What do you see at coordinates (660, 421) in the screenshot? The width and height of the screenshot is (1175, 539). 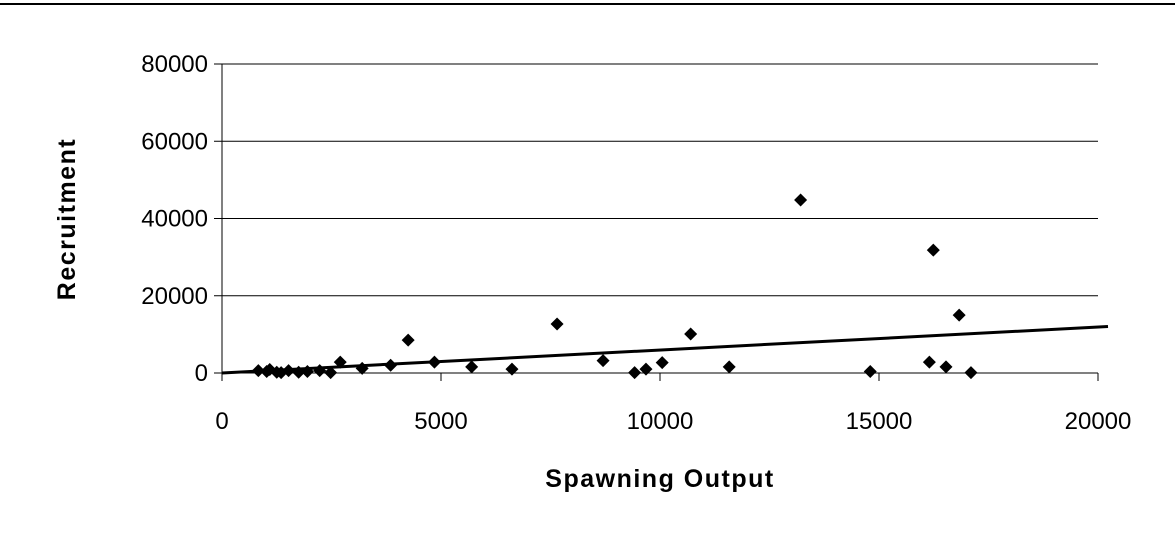 I see `x-tick-label-2: 10000` at bounding box center [660, 421].